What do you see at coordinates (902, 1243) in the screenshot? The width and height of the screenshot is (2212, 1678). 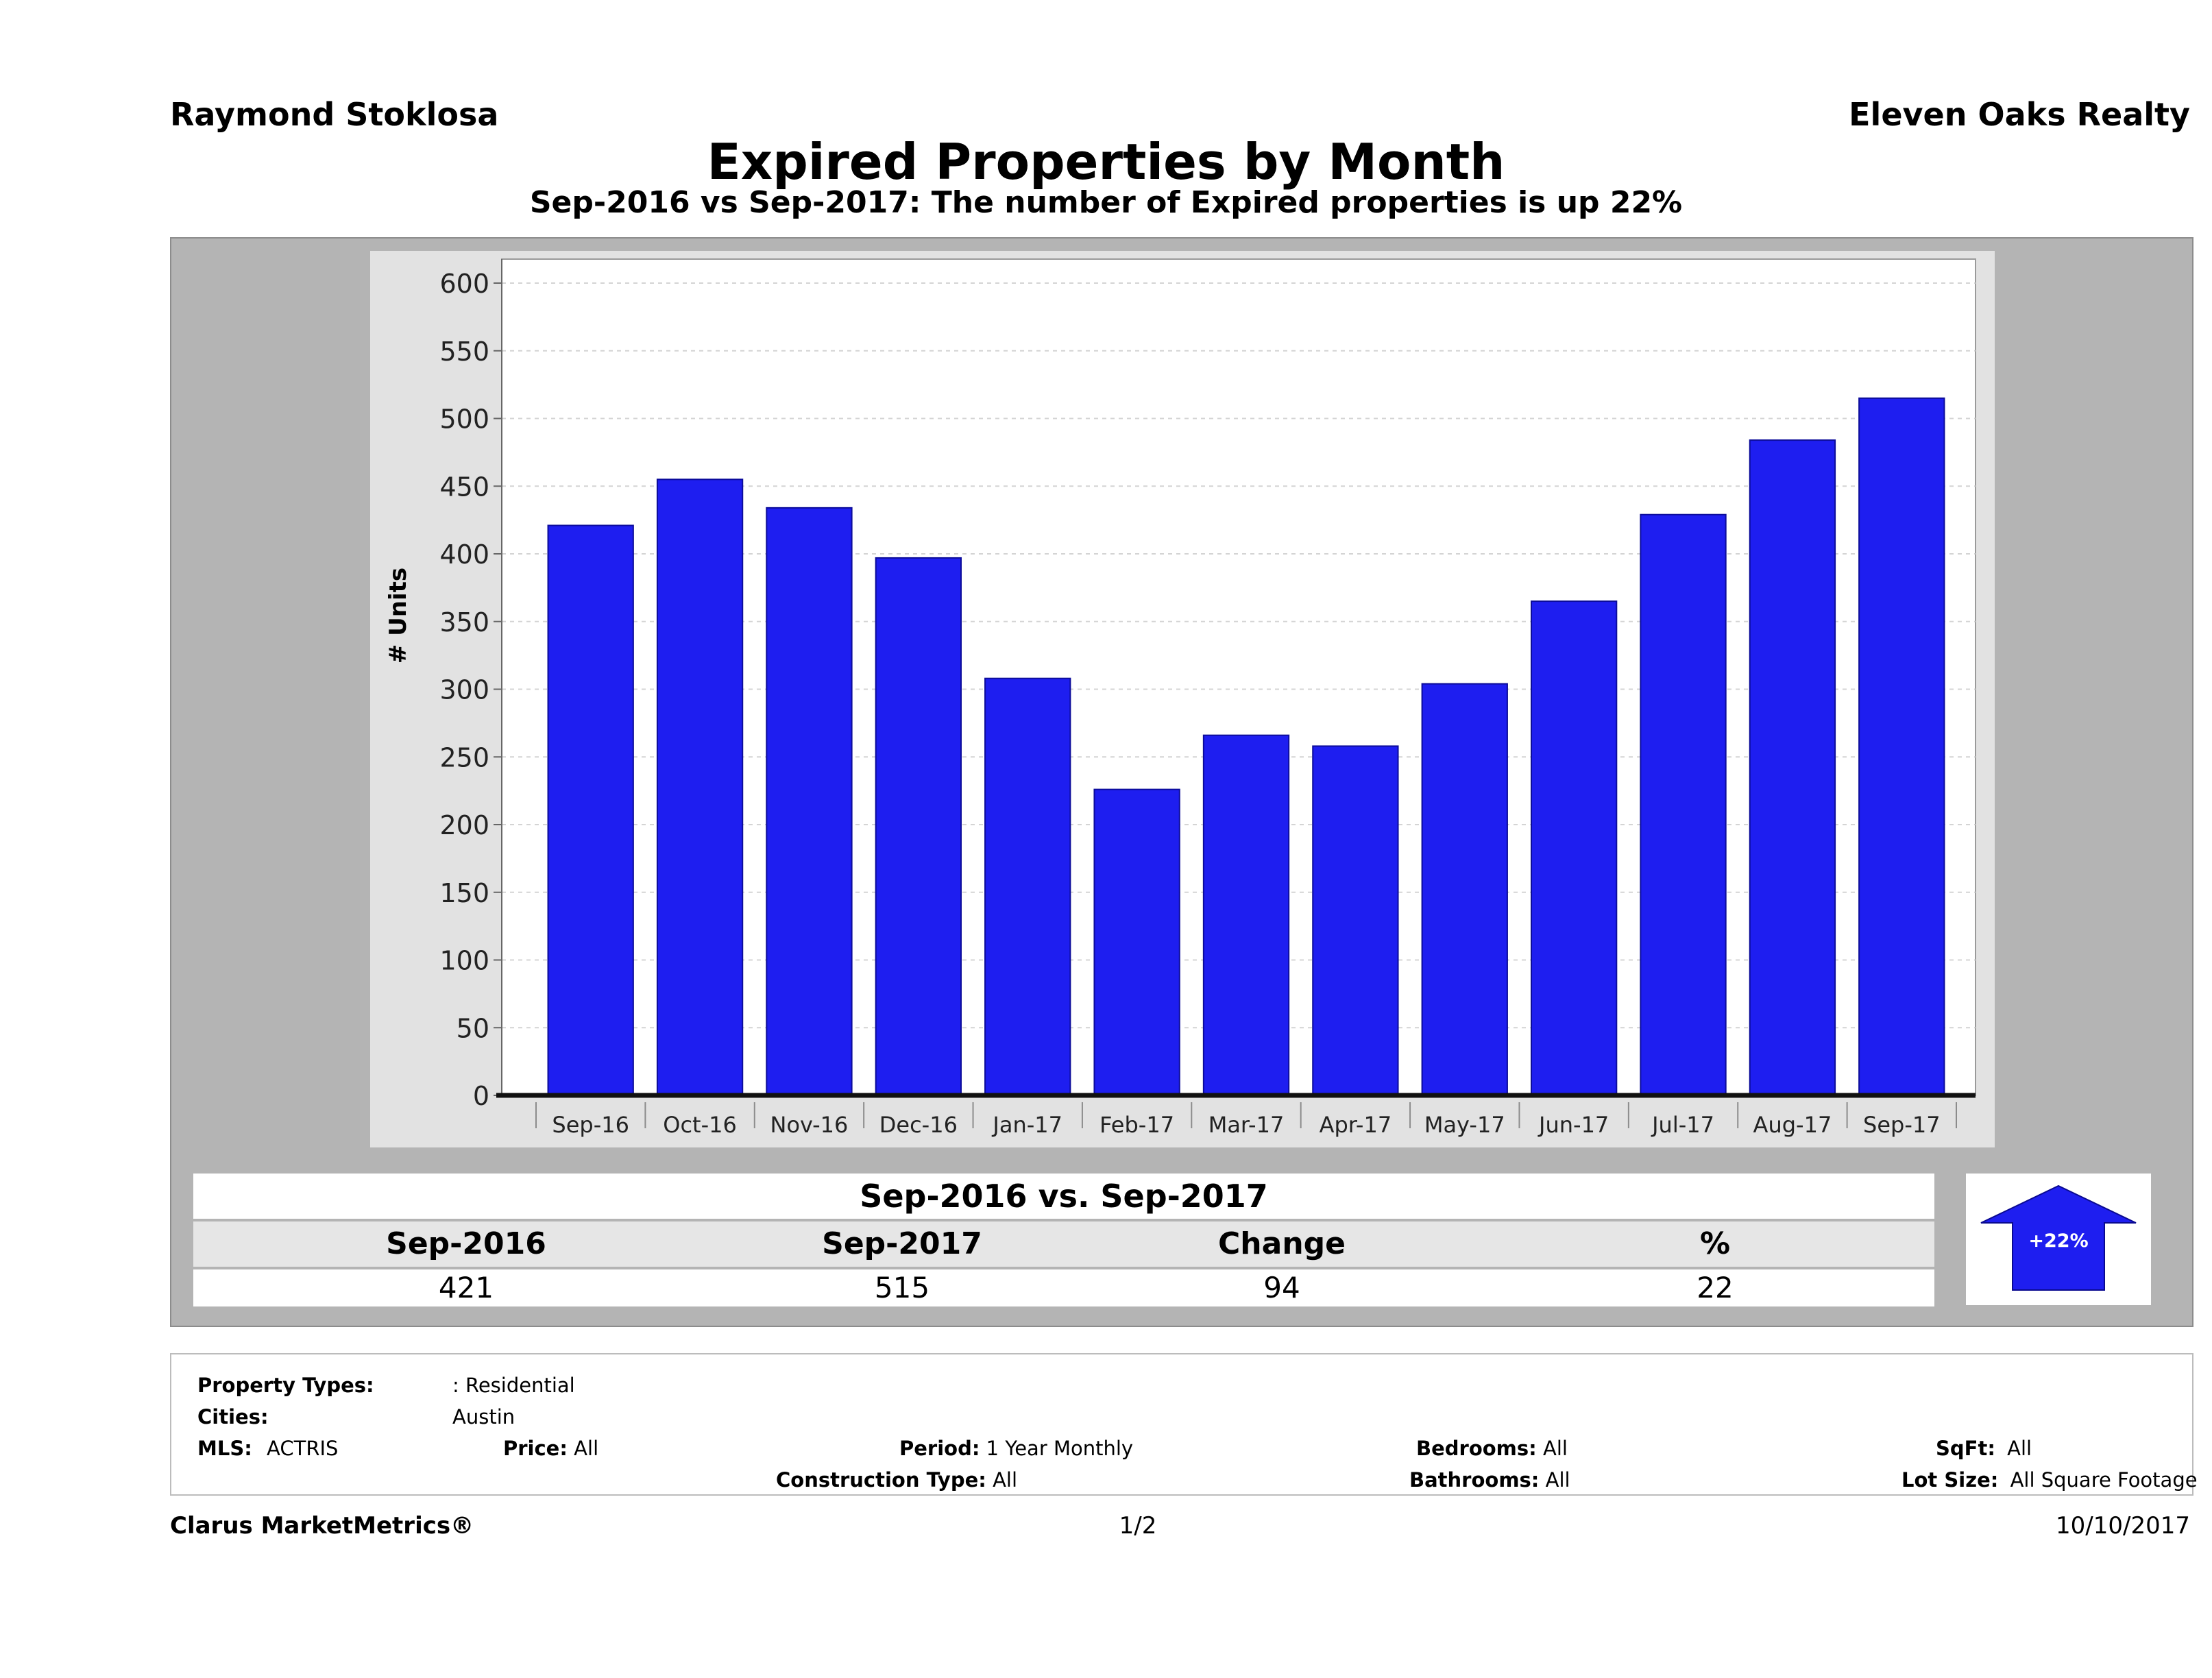 I see `summary-header-sep-2017: Sep-2017` at bounding box center [902, 1243].